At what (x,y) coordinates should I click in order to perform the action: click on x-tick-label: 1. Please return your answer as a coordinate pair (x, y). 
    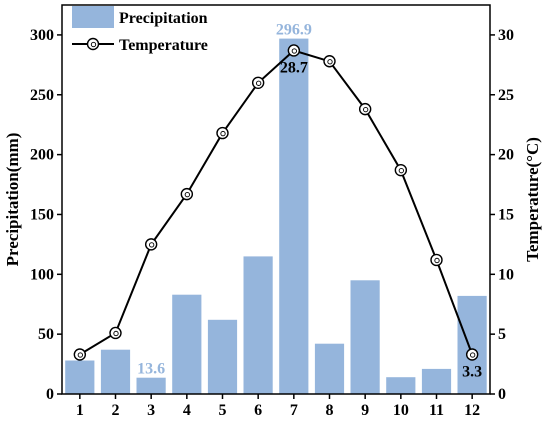
    Looking at the image, I should click on (80, 410).